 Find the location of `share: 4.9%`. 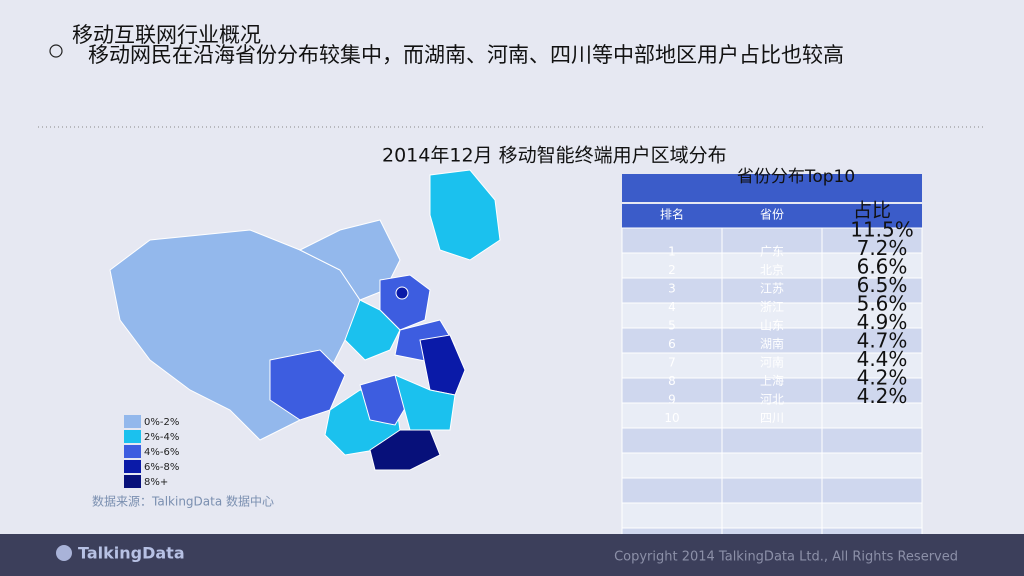

share: 4.9% is located at coordinates (882, 322).